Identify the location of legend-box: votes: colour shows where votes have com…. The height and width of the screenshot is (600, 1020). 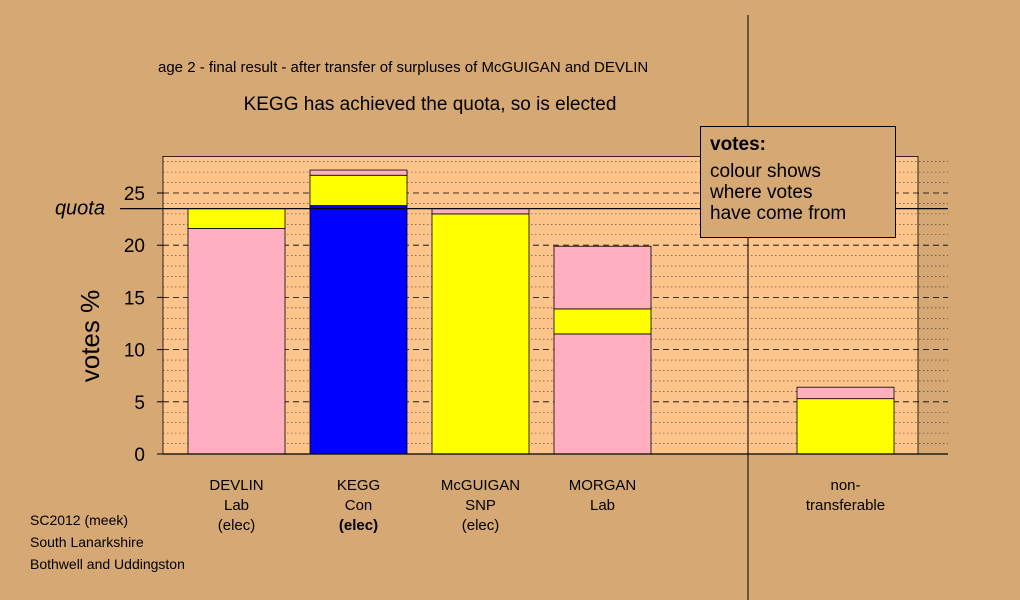
(798, 182).